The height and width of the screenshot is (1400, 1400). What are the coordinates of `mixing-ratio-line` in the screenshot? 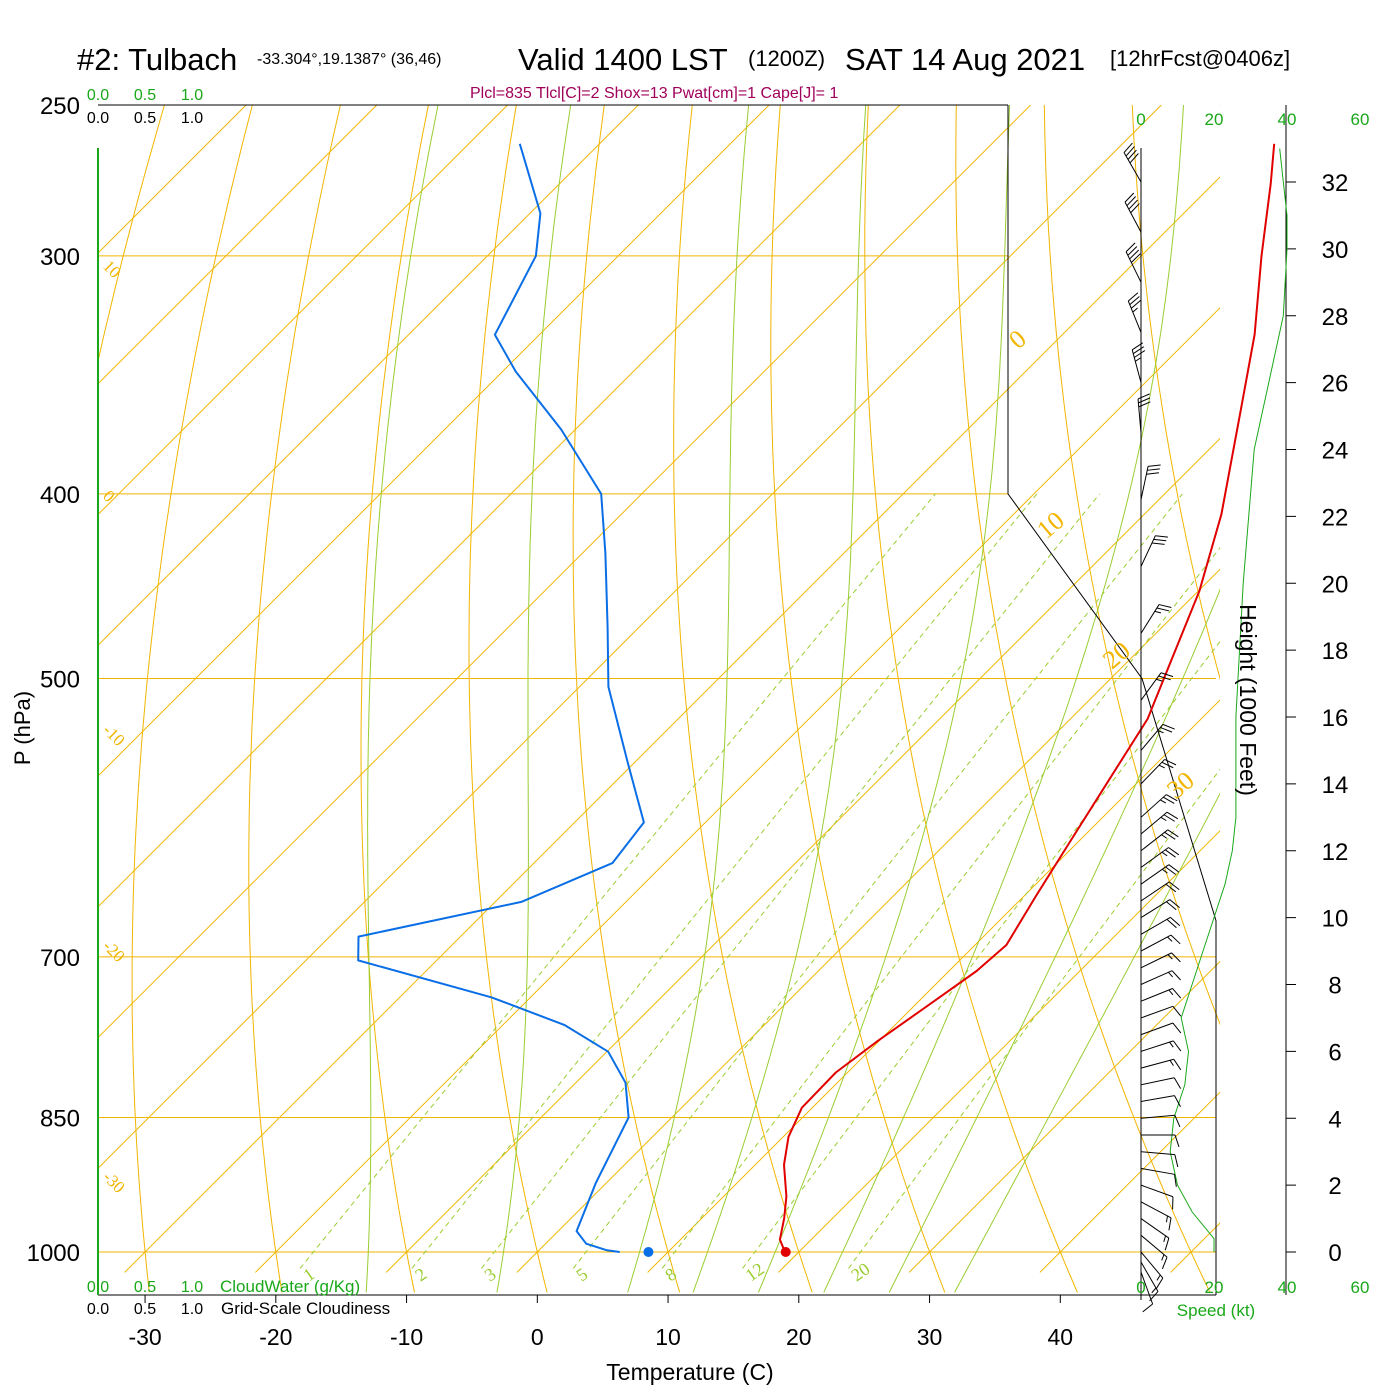 It's located at (1034, 1018).